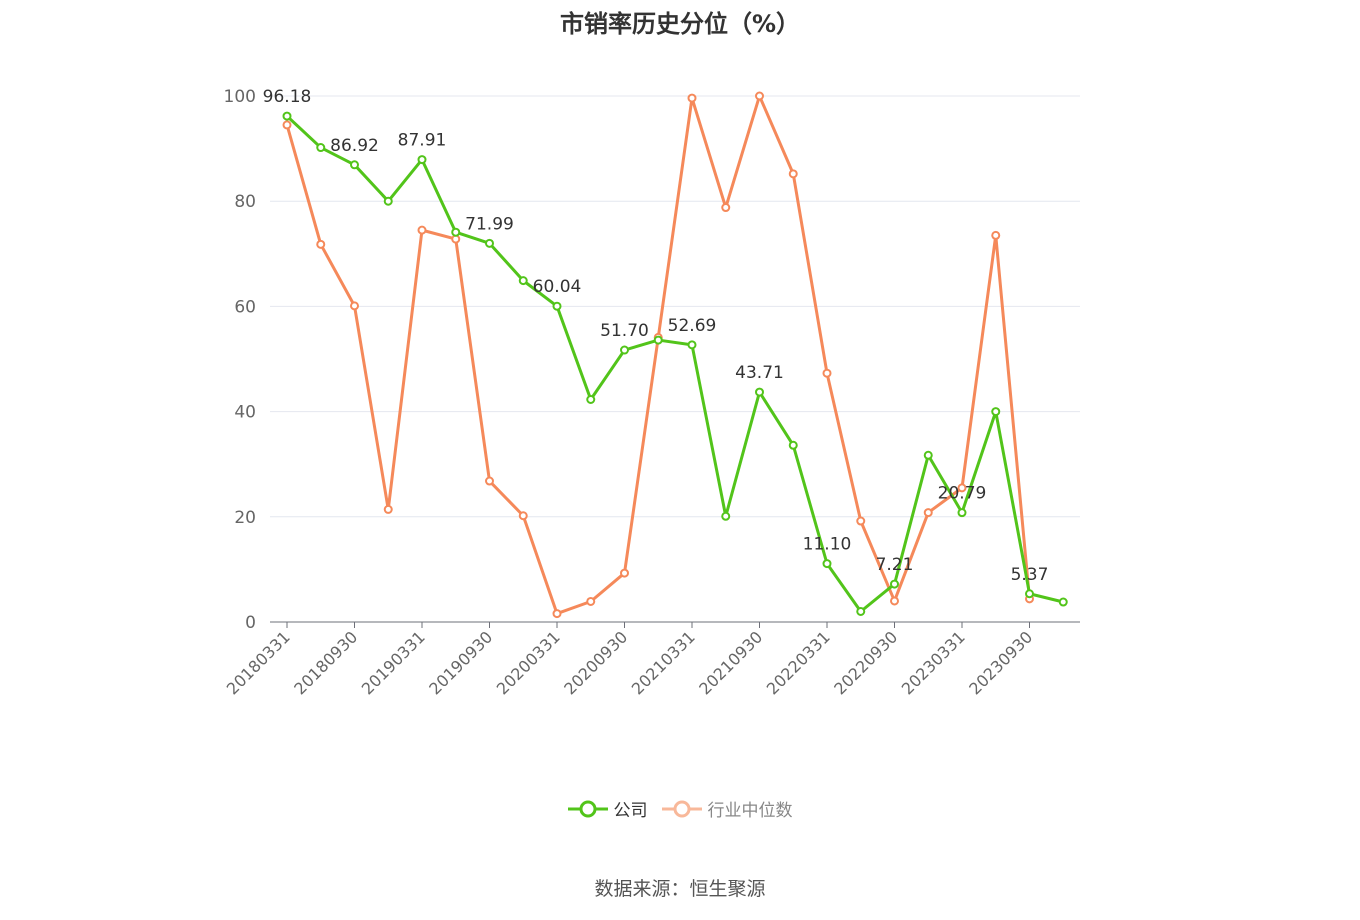  Describe the element at coordinates (865, 662) in the screenshot. I see `x-tick-label: 20220930` at that location.